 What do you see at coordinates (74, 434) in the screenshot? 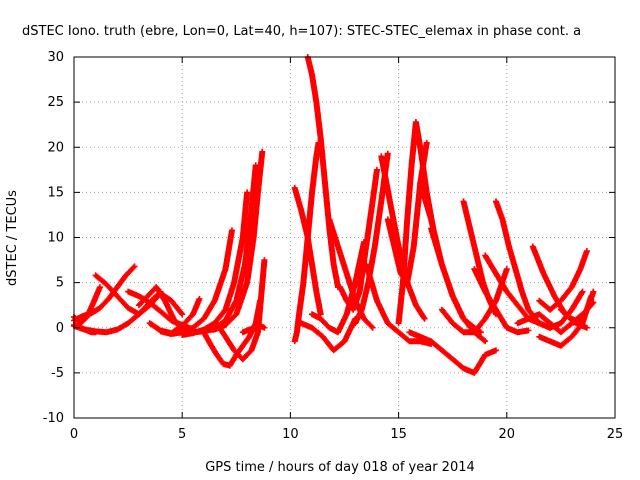
I see `x-tick-label: 0` at bounding box center [74, 434].